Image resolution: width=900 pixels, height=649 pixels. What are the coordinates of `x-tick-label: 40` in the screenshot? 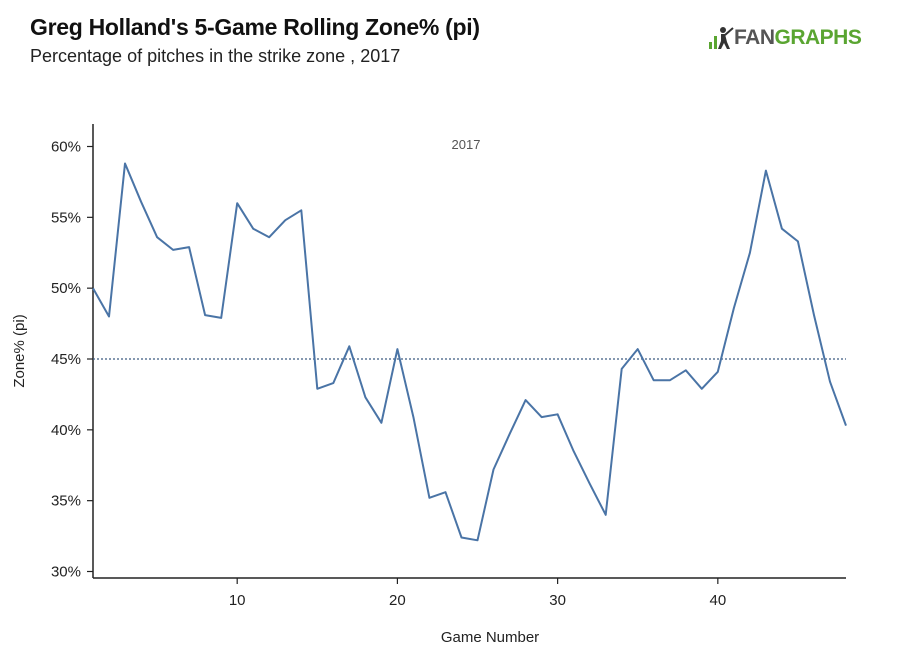 It's located at (717, 600).